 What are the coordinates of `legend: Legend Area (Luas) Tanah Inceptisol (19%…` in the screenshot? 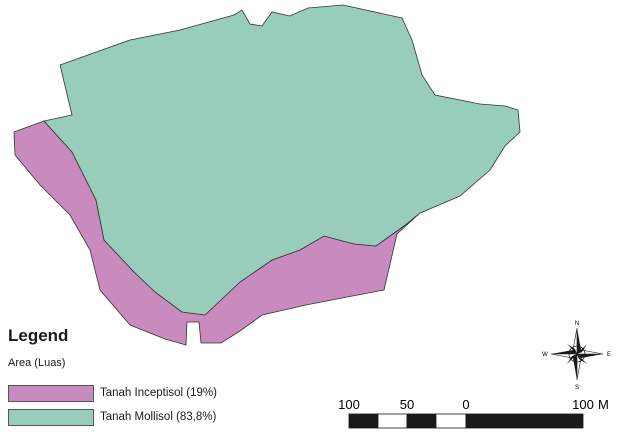 It's located at (128, 378).